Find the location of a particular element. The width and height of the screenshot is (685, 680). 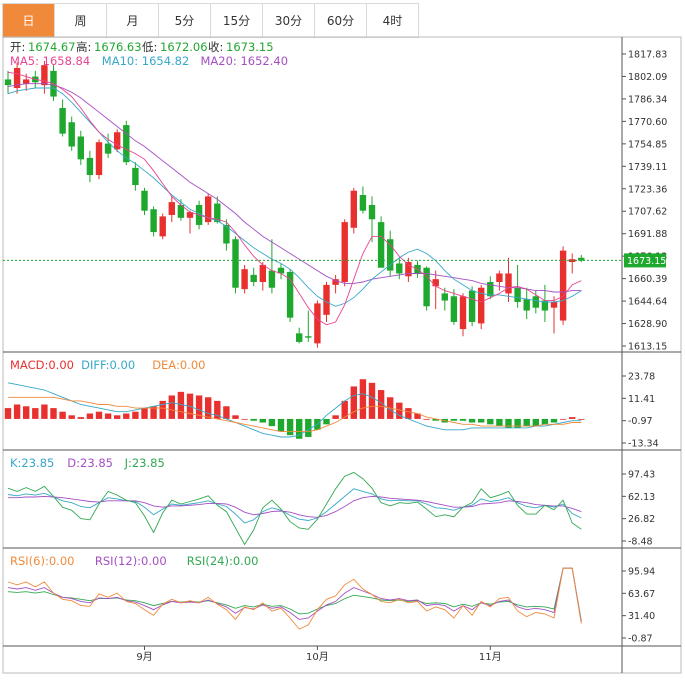

price-tick-label: 1786.34 is located at coordinates (647, 99).